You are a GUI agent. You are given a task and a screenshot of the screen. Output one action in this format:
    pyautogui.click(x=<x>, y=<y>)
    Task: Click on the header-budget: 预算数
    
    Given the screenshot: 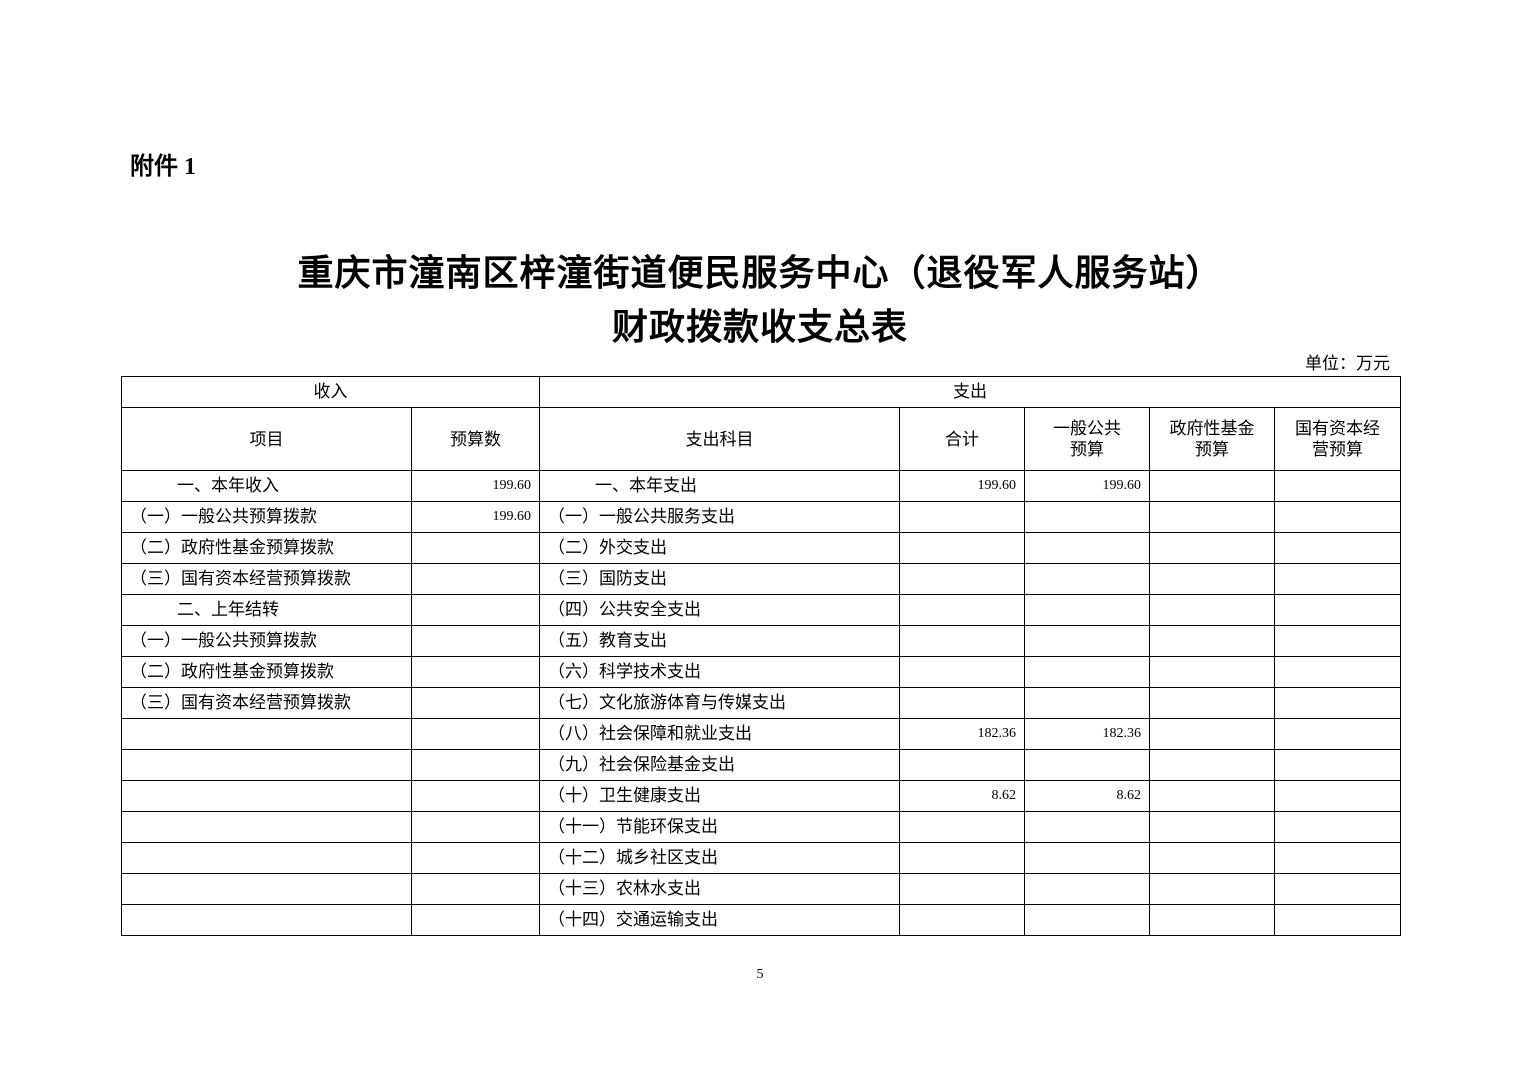 What is the action you would take?
    pyautogui.click(x=475, y=439)
    